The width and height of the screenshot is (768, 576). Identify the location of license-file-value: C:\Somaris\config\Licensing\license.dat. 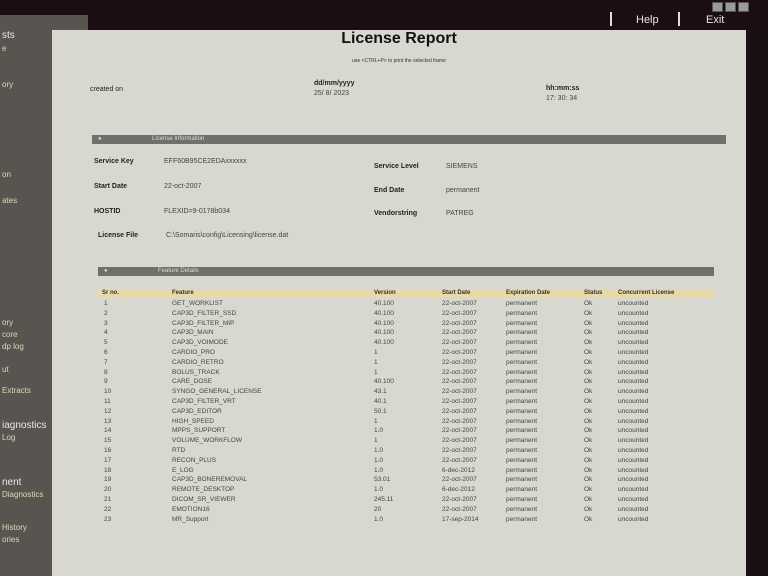
(227, 235).